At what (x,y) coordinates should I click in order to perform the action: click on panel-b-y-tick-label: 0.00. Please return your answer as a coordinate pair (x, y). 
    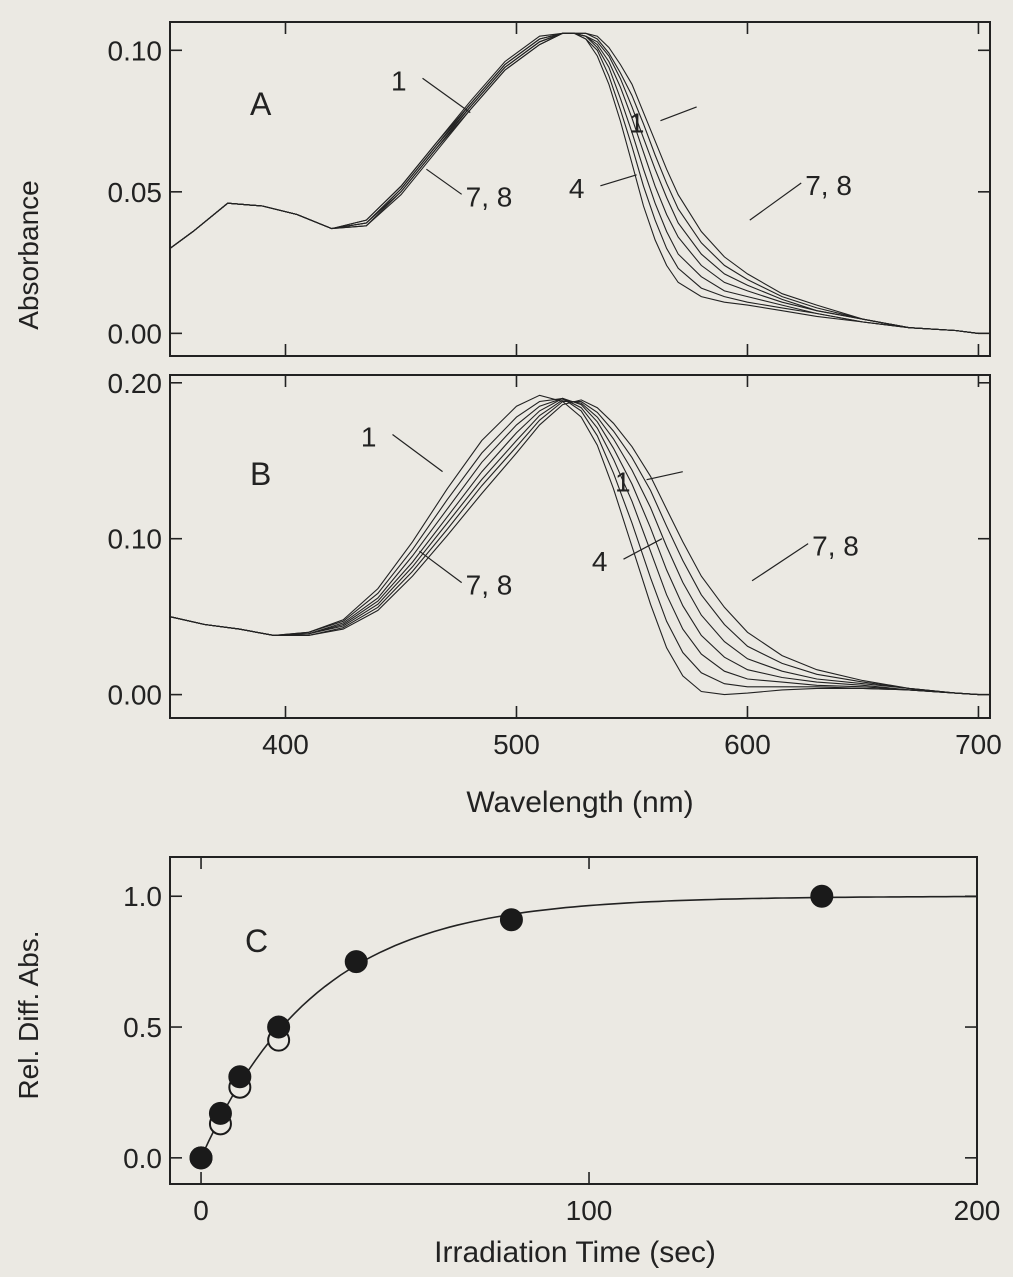
    Looking at the image, I should click on (135, 695).